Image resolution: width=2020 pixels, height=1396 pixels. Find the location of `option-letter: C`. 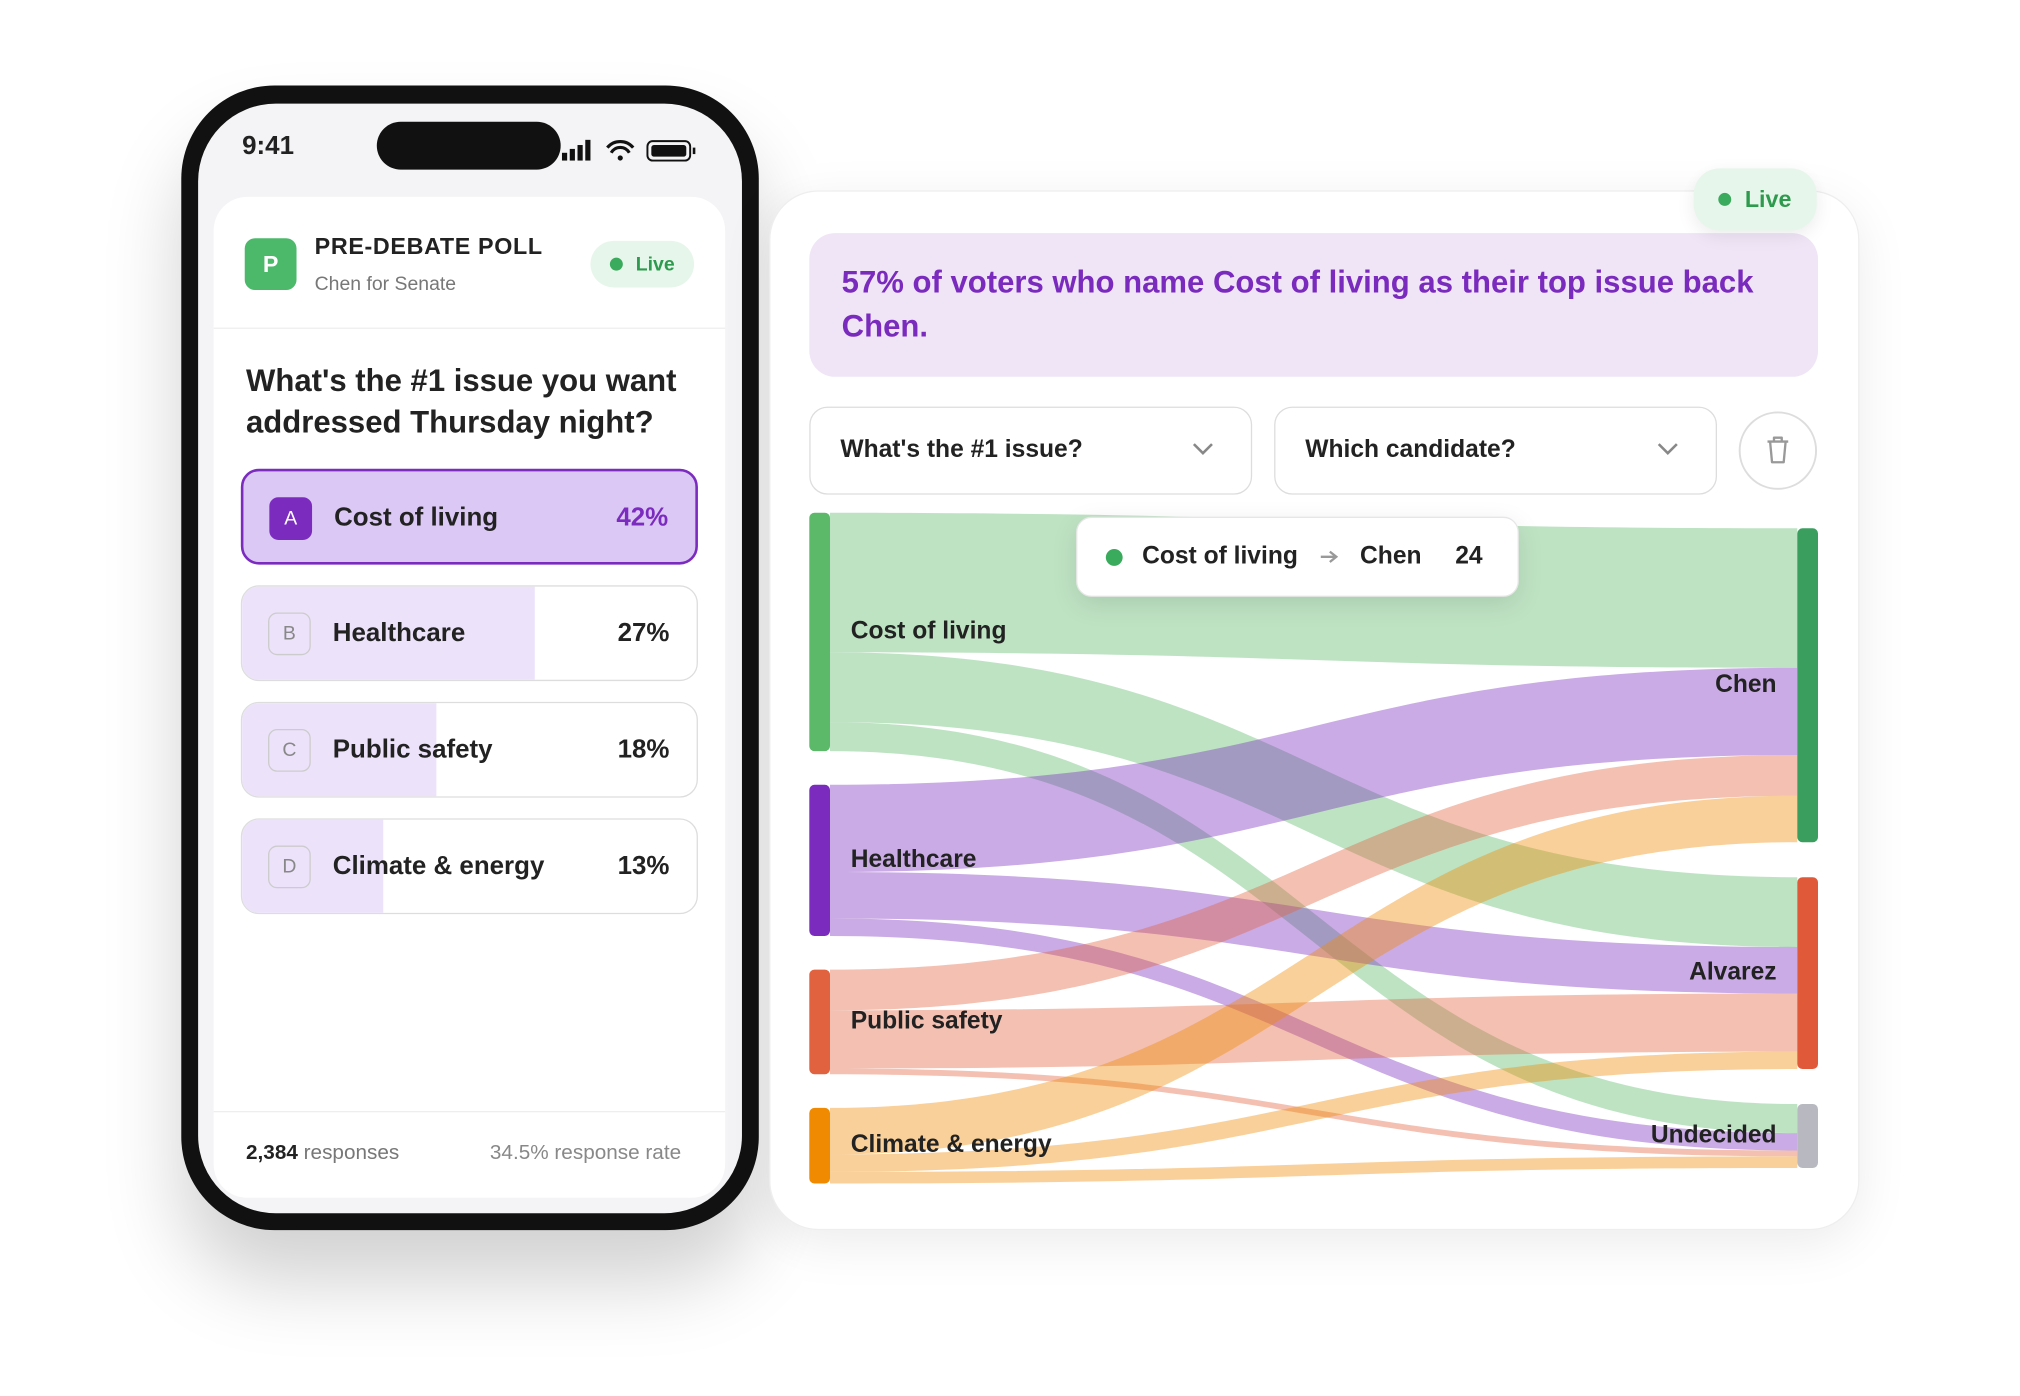

option-letter: C is located at coordinates (289, 750).